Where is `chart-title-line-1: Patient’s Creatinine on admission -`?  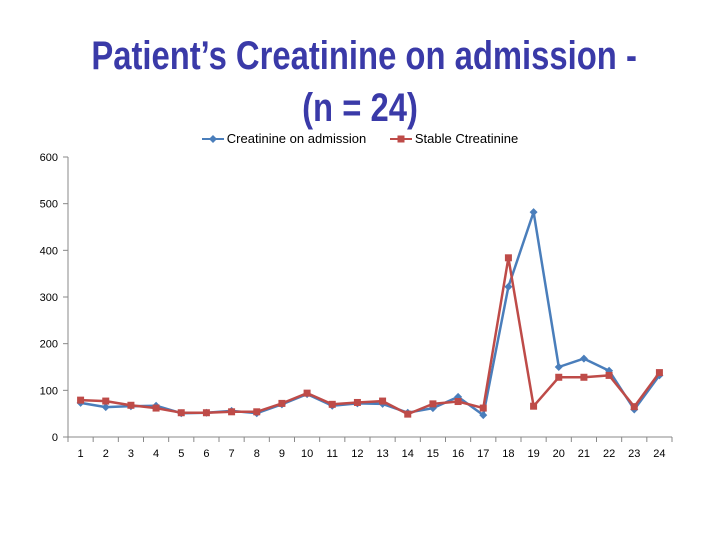
chart-title-line-1: Patient’s Creatinine on admission - is located at coordinates (364, 56).